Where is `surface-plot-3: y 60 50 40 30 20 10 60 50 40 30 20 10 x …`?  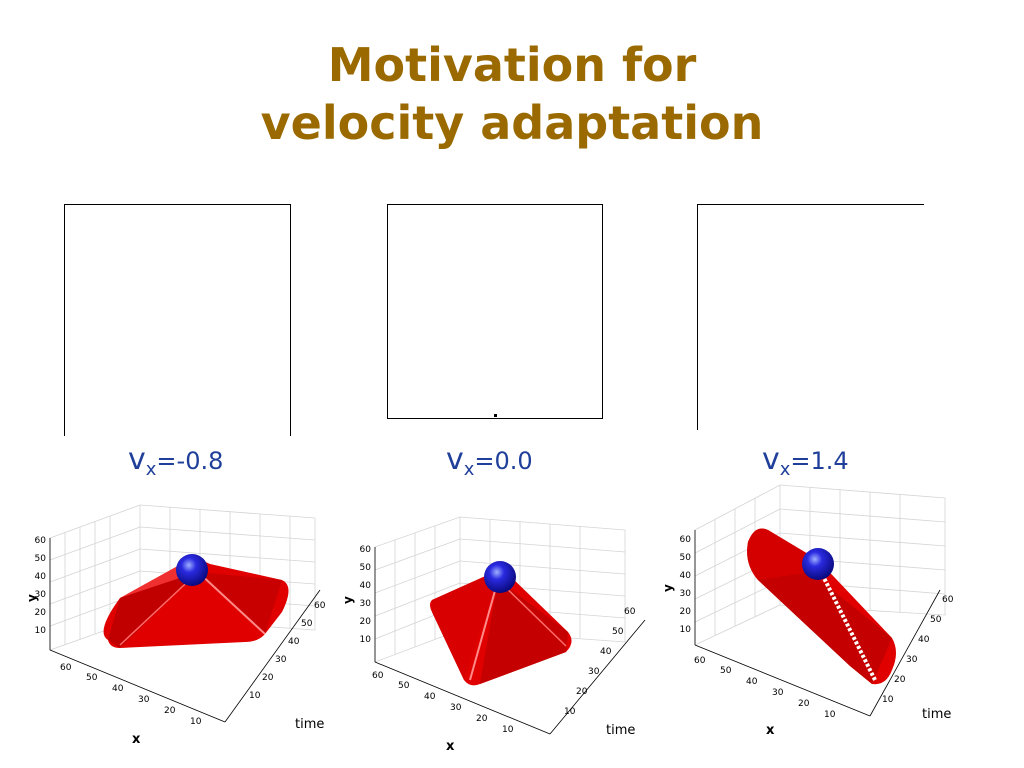
surface-plot-3: y 60 50 40 30 20 10 60 50 40 30 20 10 x … is located at coordinates (820, 610).